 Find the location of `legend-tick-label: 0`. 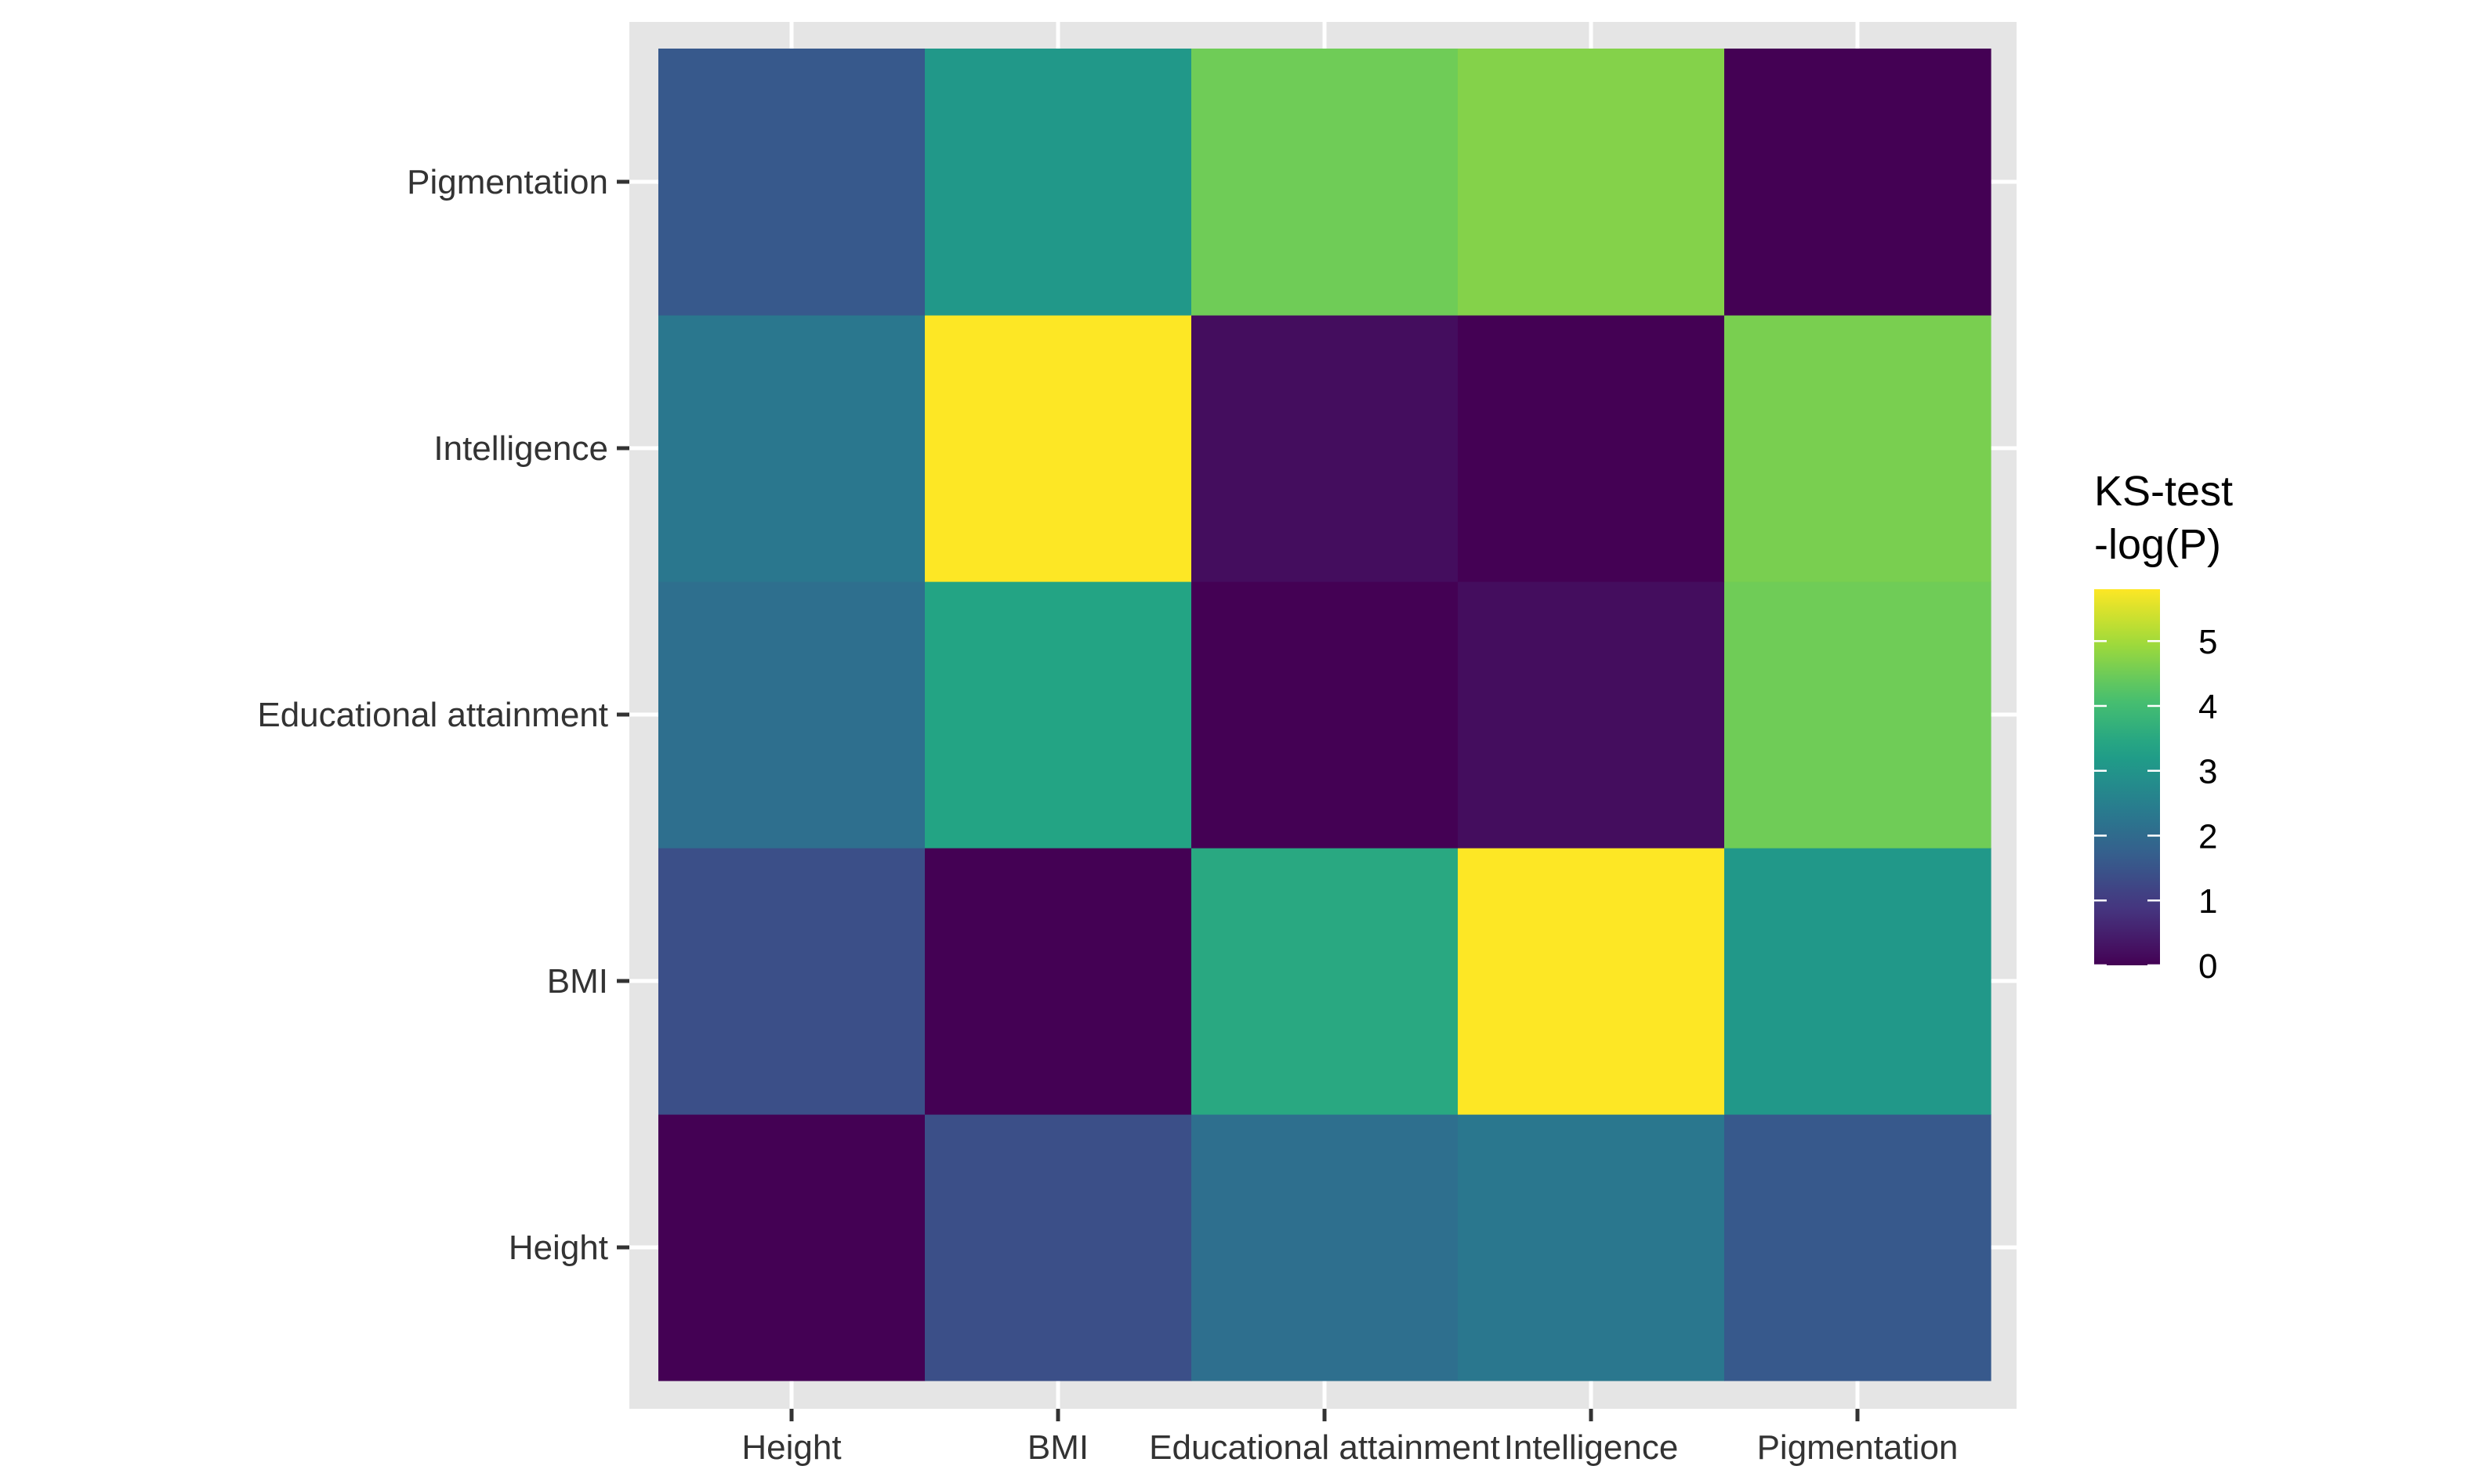

legend-tick-label: 0 is located at coordinates (2207, 966).